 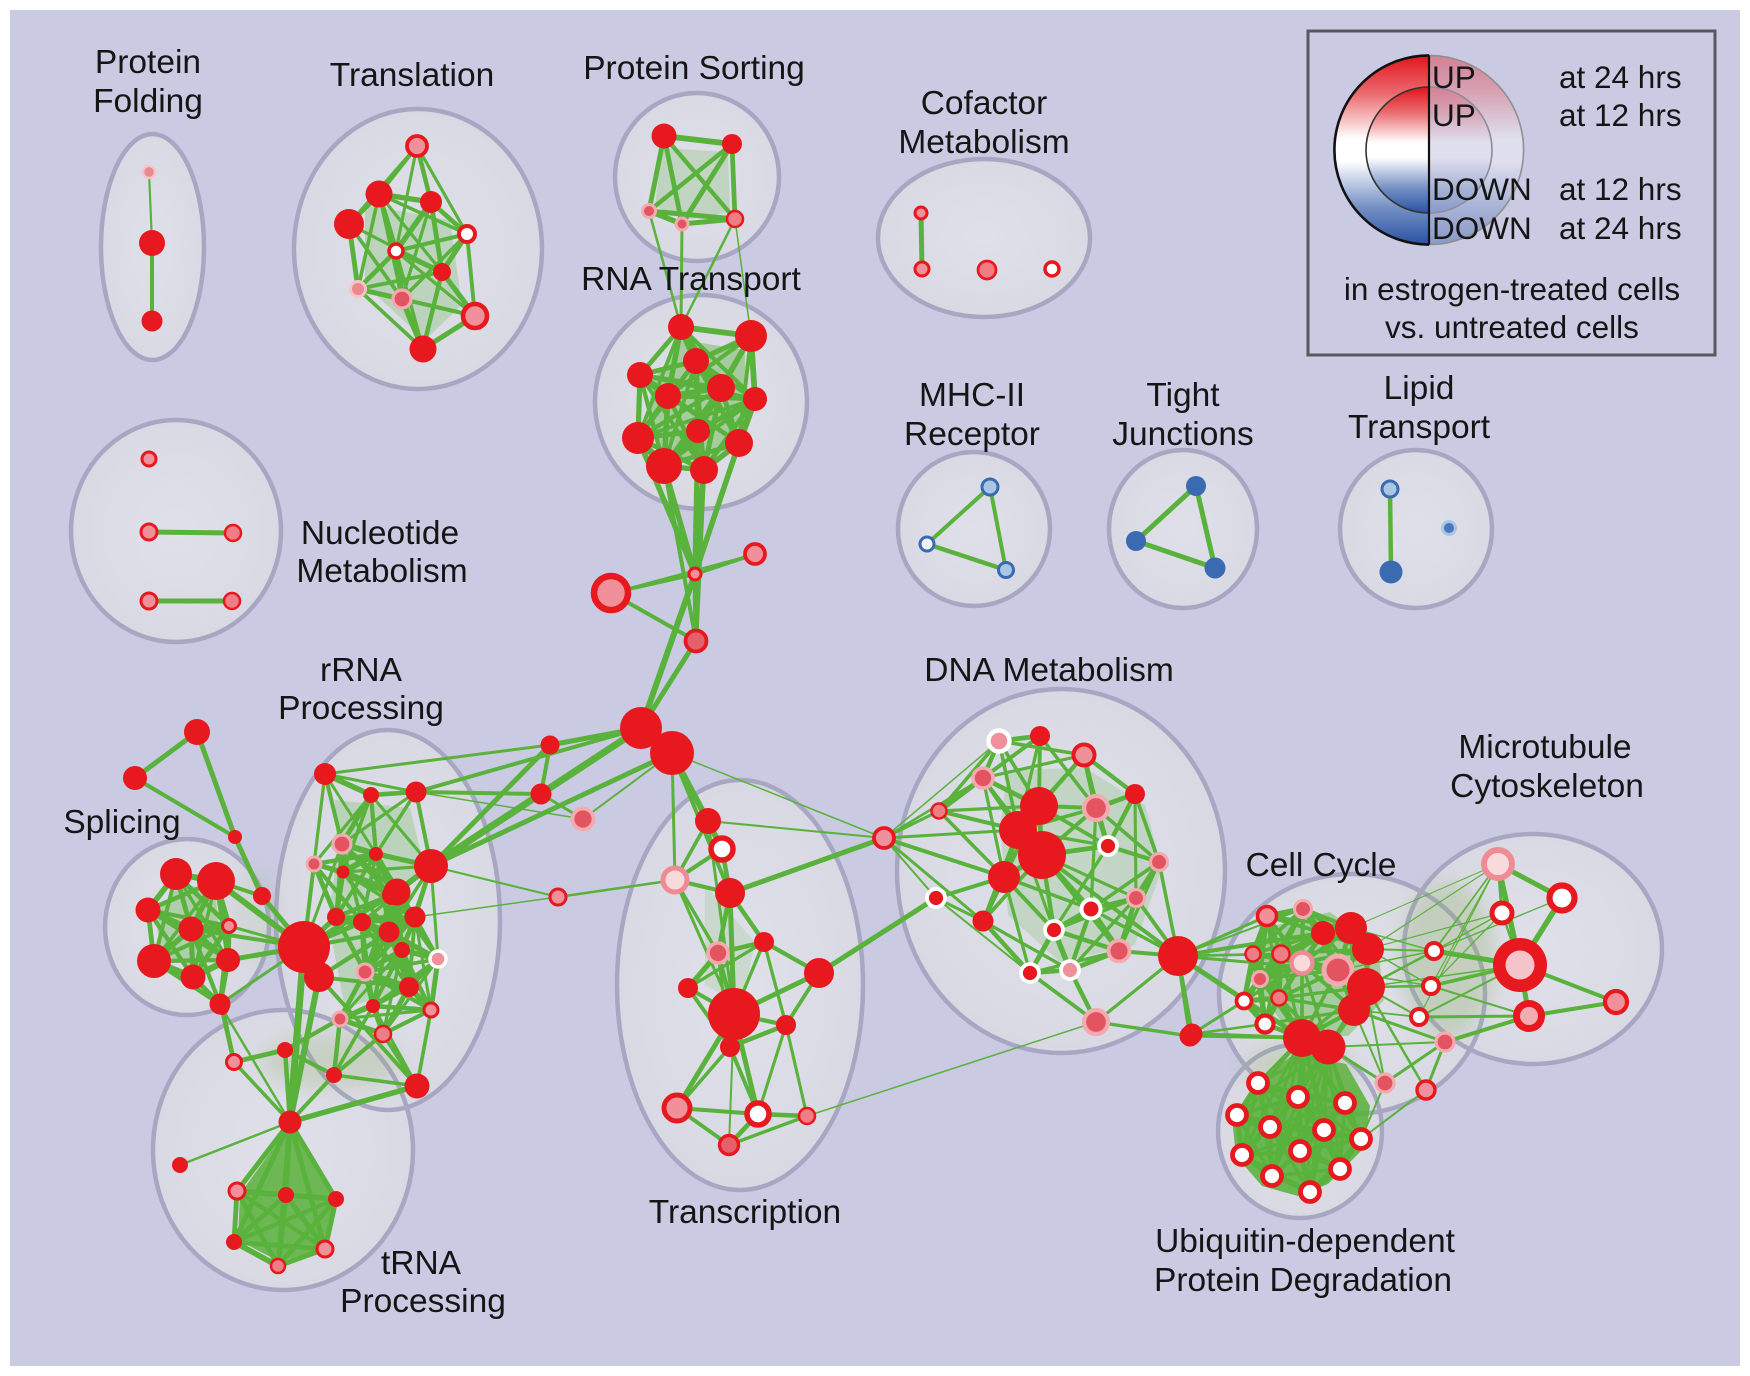 I want to click on svg-text: Cytoskeleton, so click(x=1547, y=786).